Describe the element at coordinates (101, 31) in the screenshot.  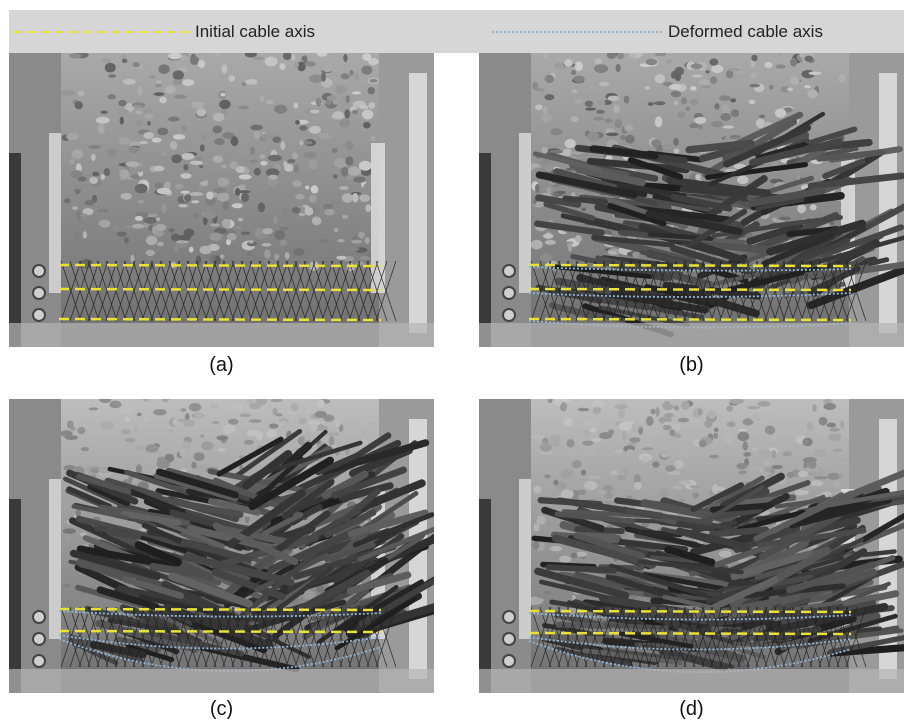
I see `initial-cable-line-icon` at that location.